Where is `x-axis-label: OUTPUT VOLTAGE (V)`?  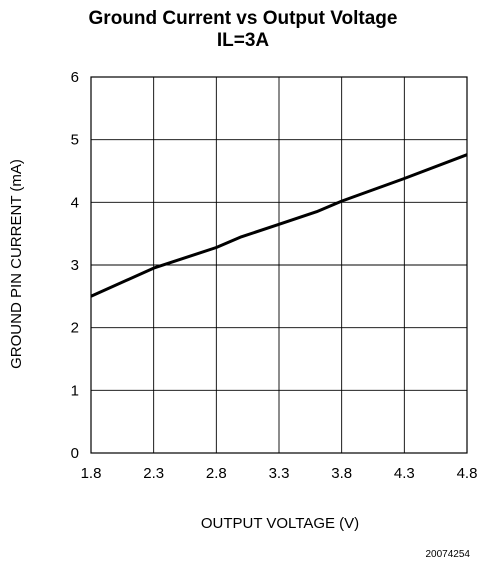 x-axis-label: OUTPUT VOLTAGE (V) is located at coordinates (280, 523).